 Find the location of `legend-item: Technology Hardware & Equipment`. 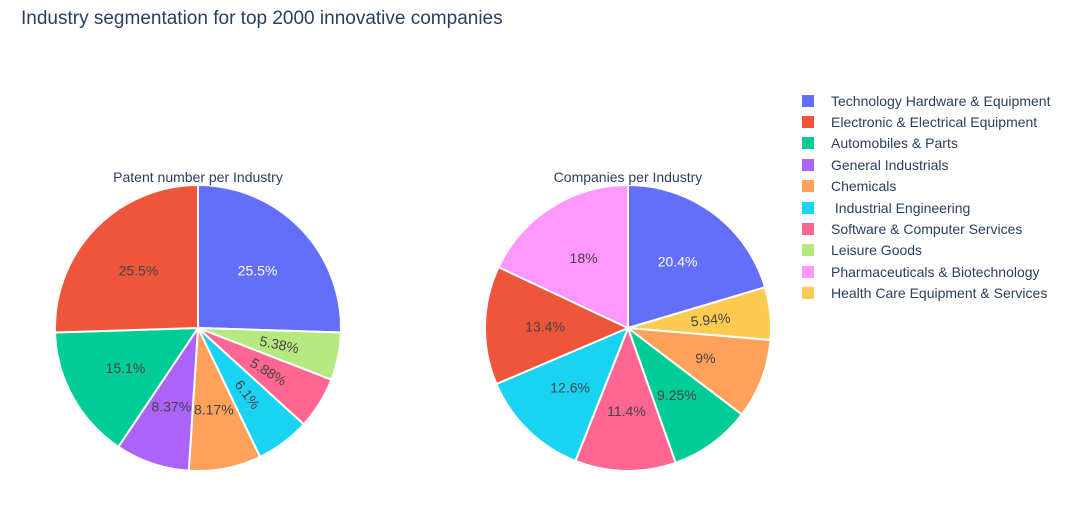

legend-item: Technology Hardware & Equipment is located at coordinates (926, 100).